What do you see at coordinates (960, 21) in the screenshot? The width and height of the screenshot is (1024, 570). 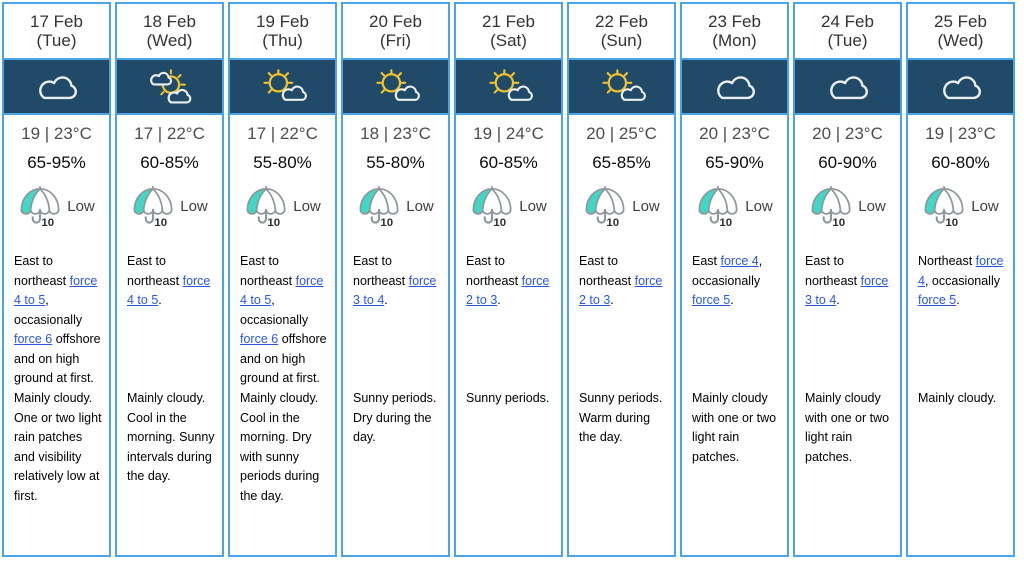 I see `date-label: 25 Feb` at bounding box center [960, 21].